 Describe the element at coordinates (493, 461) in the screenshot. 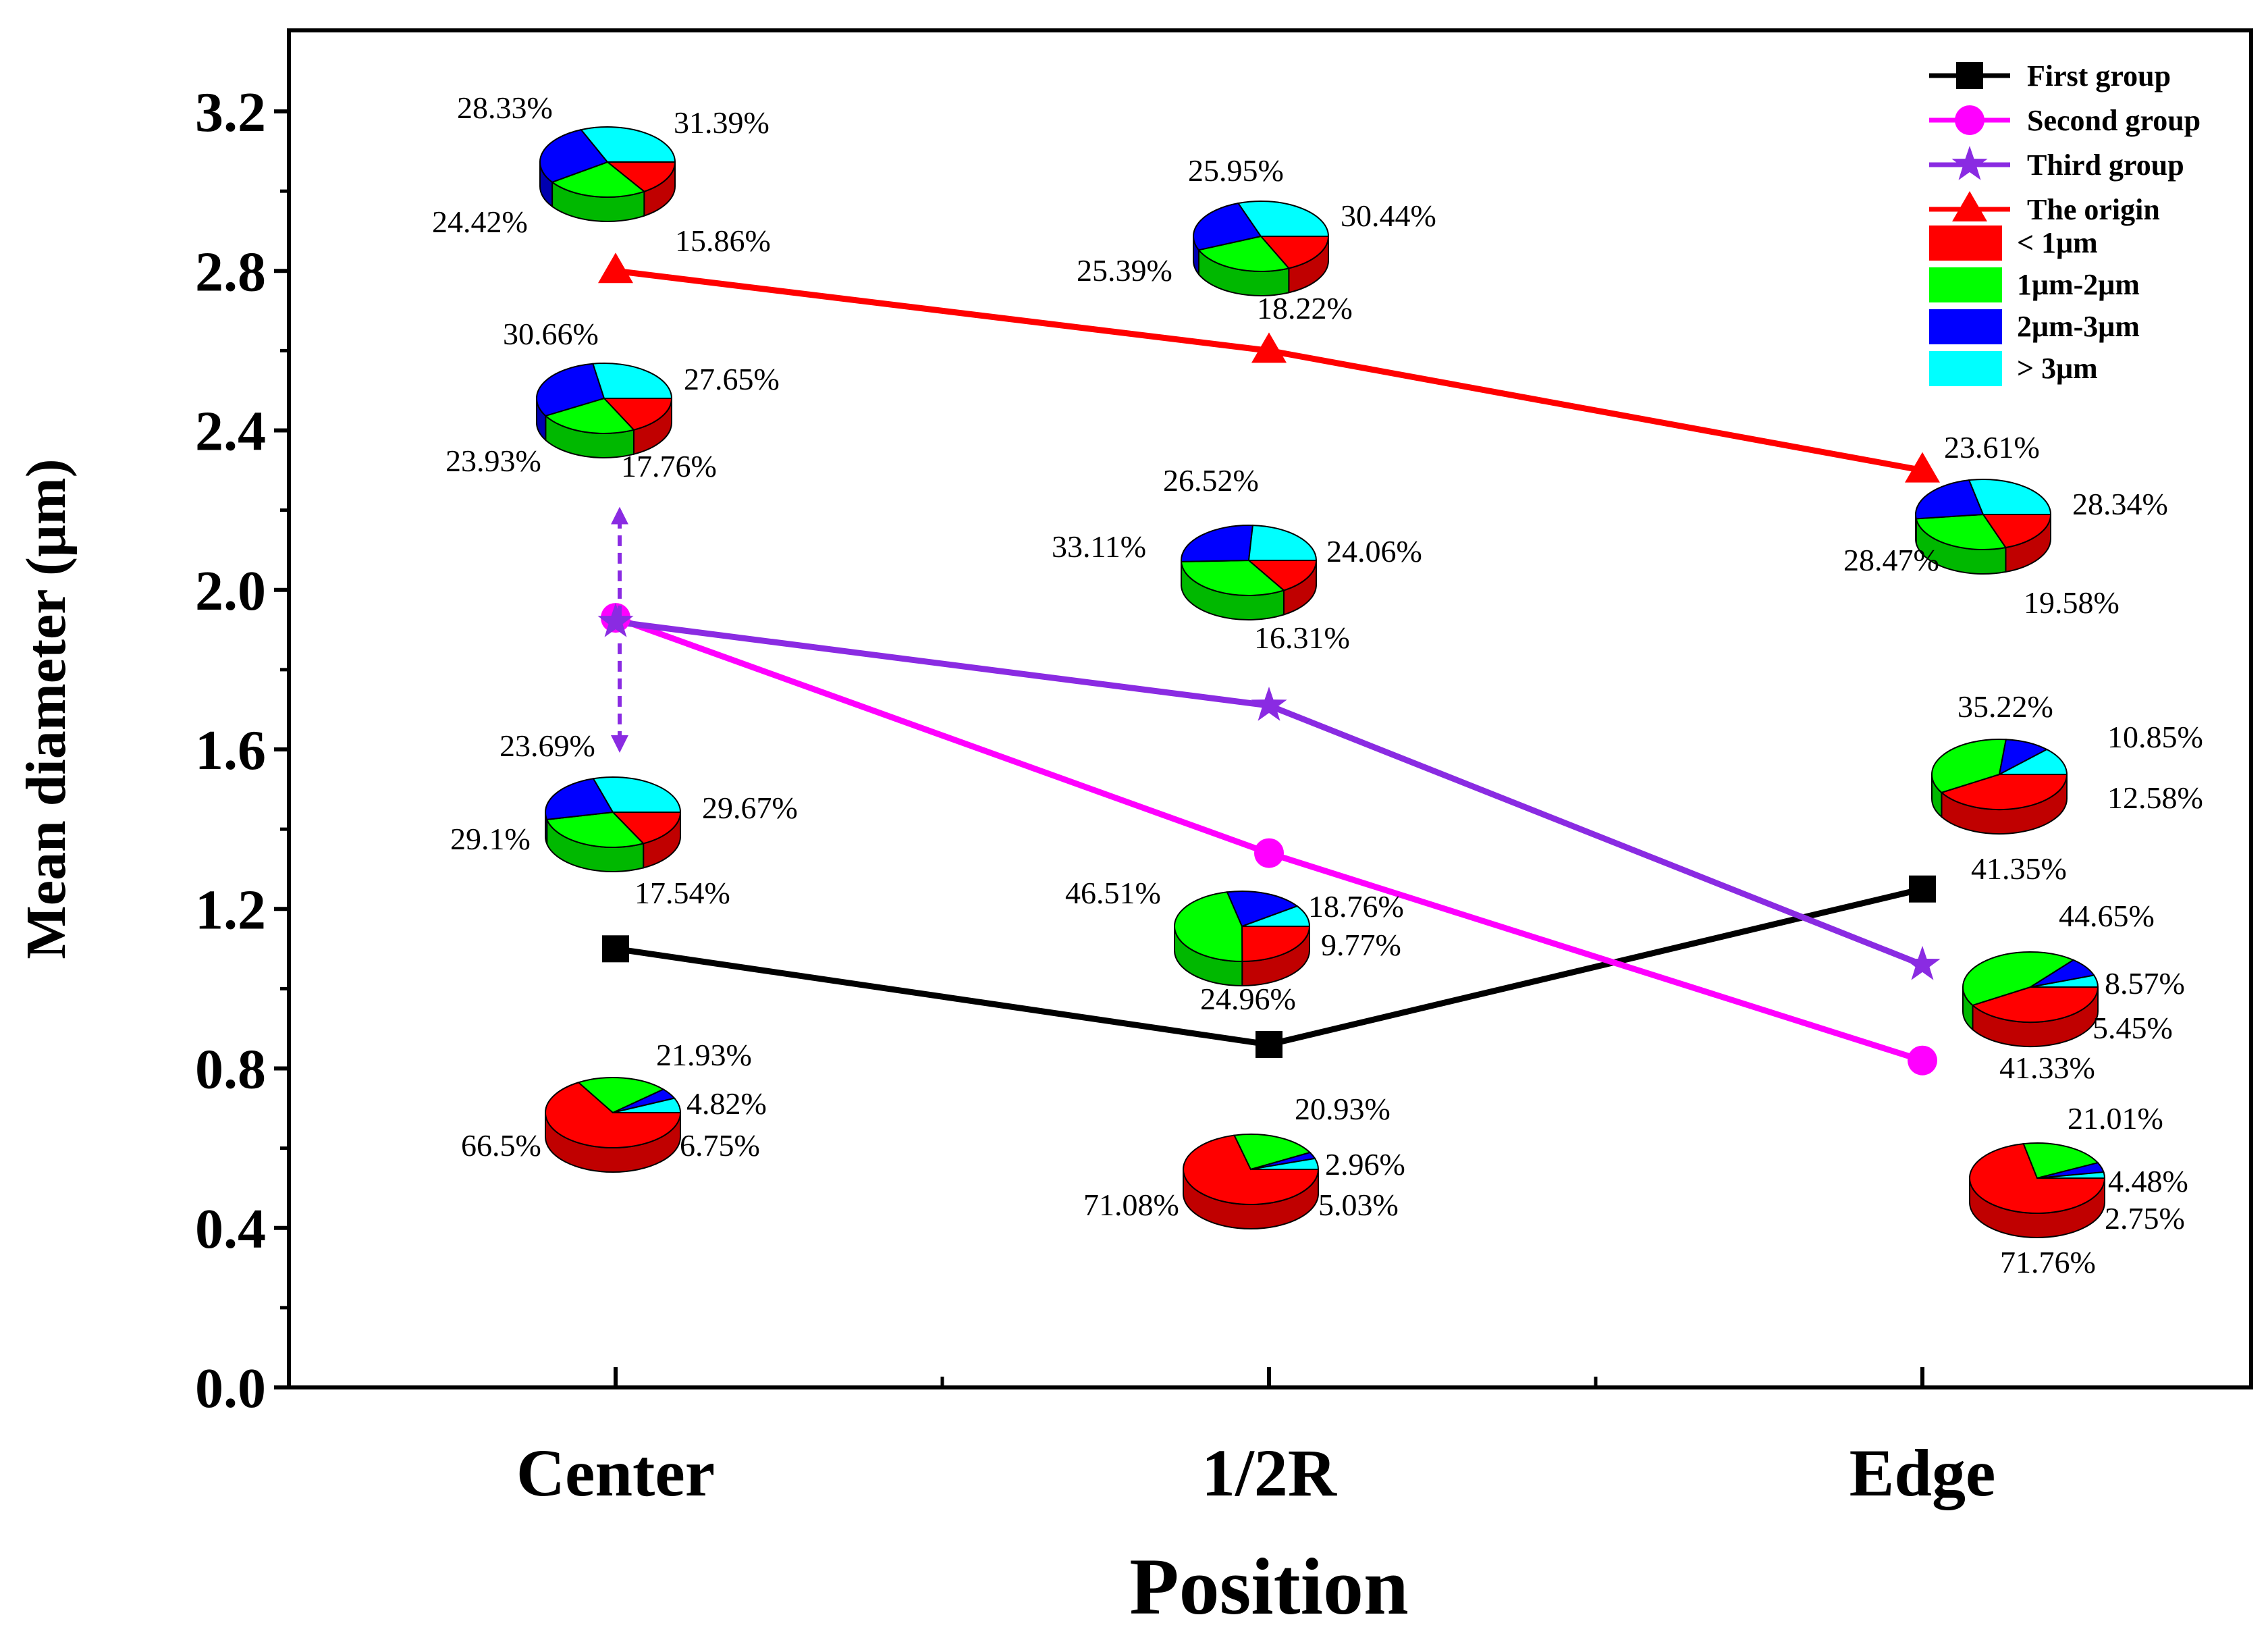

I see `pie-label: 23.93%` at that location.